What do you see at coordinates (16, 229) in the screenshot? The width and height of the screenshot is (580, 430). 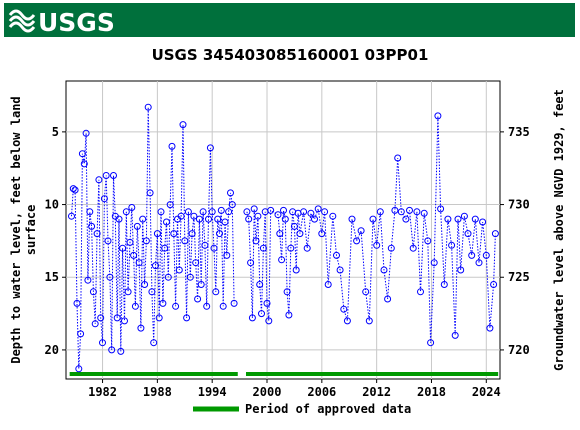 I see `y-axis-left-label-line1: Depth to water level, feet below land` at bounding box center [16, 229].